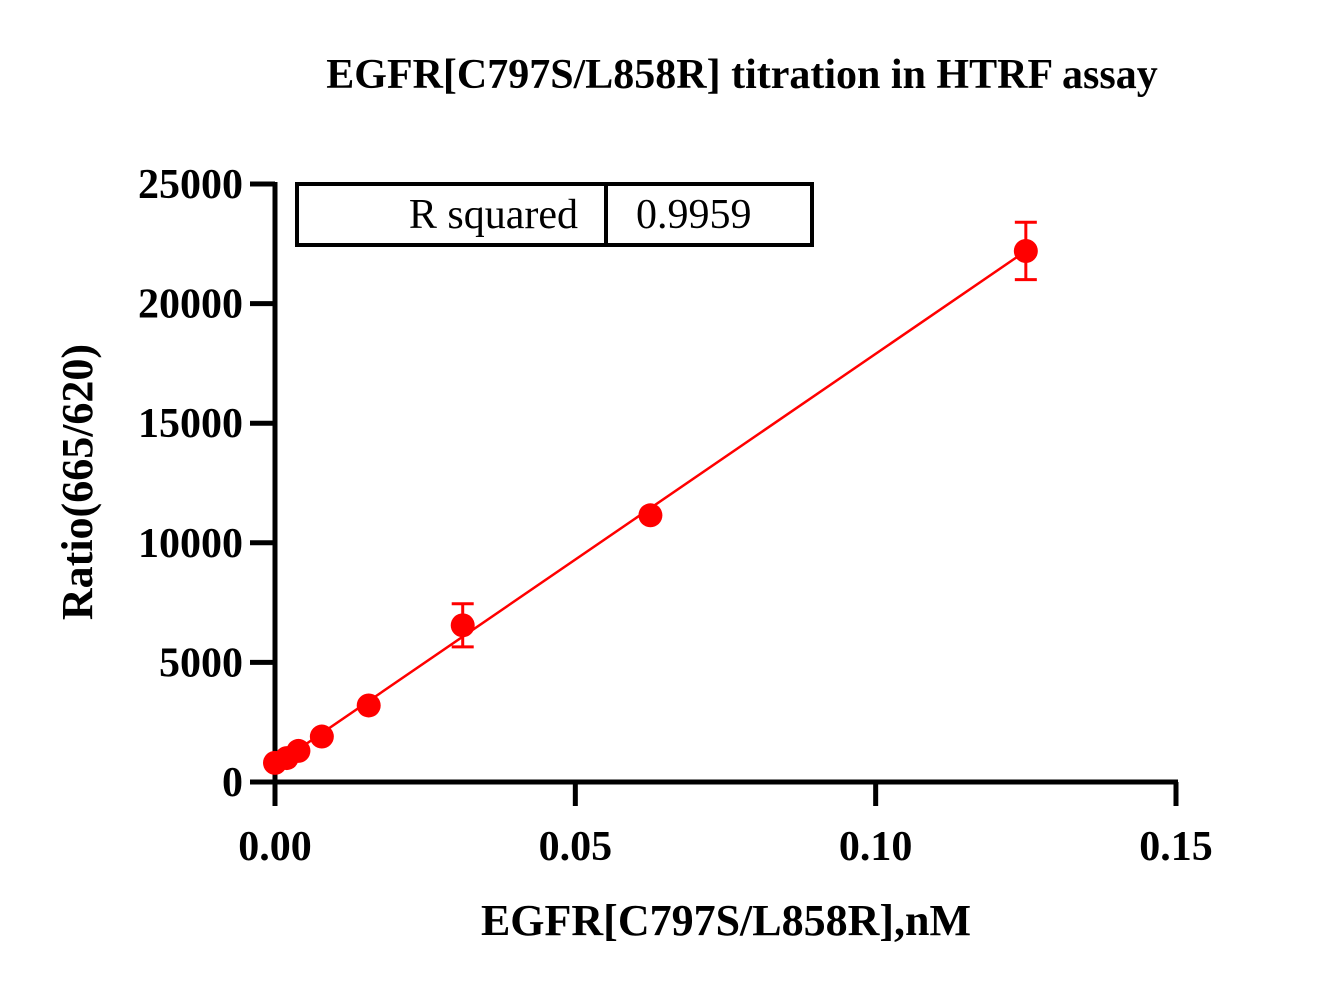 The height and width of the screenshot is (990, 1328). Describe the element at coordinates (726, 920) in the screenshot. I see `x-axis-label: EGFR[C797S/L858R],nM` at that location.